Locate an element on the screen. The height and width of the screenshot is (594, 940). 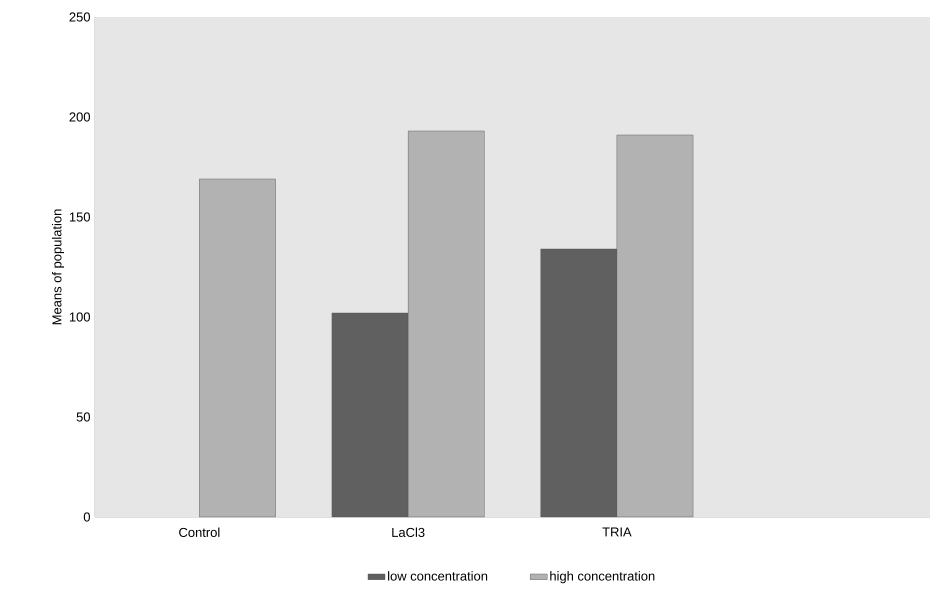
y-tick-label: 50 is located at coordinates (83, 417).